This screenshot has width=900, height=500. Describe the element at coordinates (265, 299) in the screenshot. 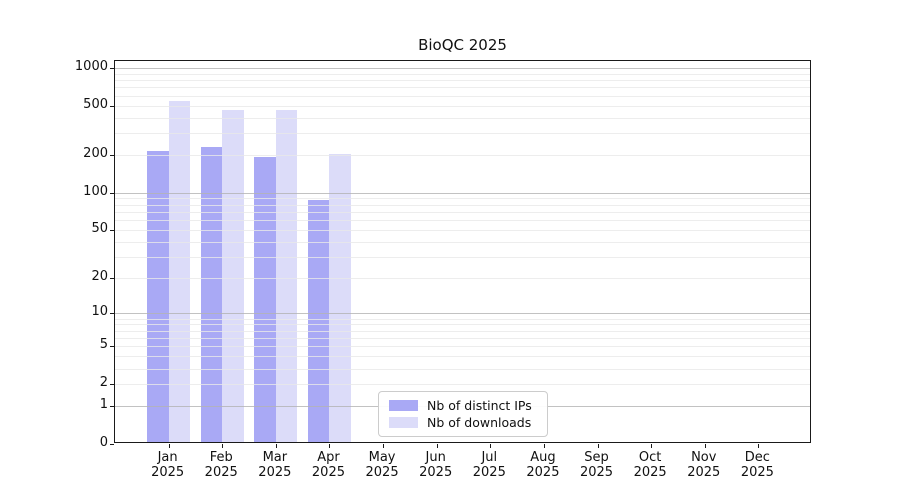

I see `bar-nb-of-distinct-ips-mar-2025` at that location.